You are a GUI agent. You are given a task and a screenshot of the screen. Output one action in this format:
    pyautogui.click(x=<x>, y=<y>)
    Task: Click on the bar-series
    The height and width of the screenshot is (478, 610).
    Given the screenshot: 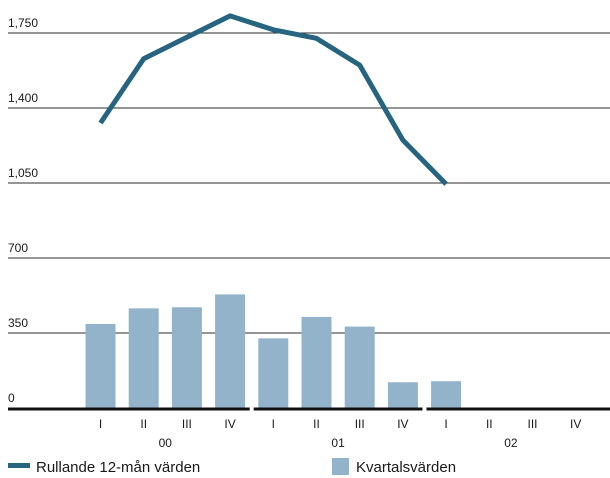 What is the action you would take?
    pyautogui.click(x=273, y=351)
    